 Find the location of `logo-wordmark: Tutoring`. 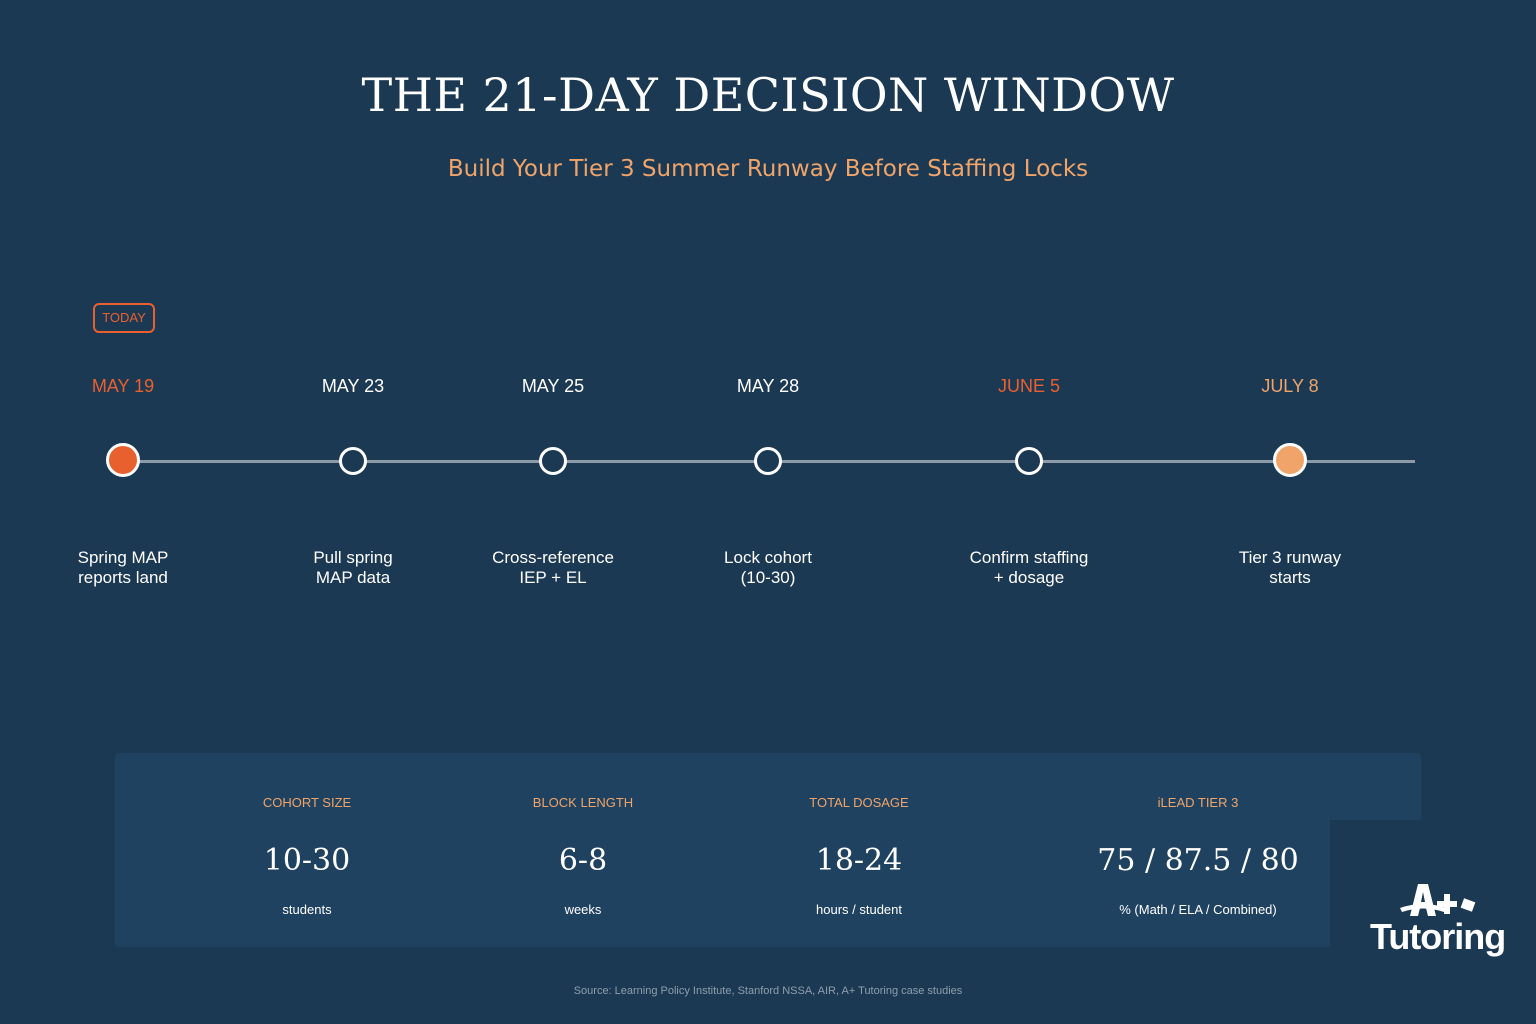

logo-wordmark: Tutoring is located at coordinates (1438, 936).